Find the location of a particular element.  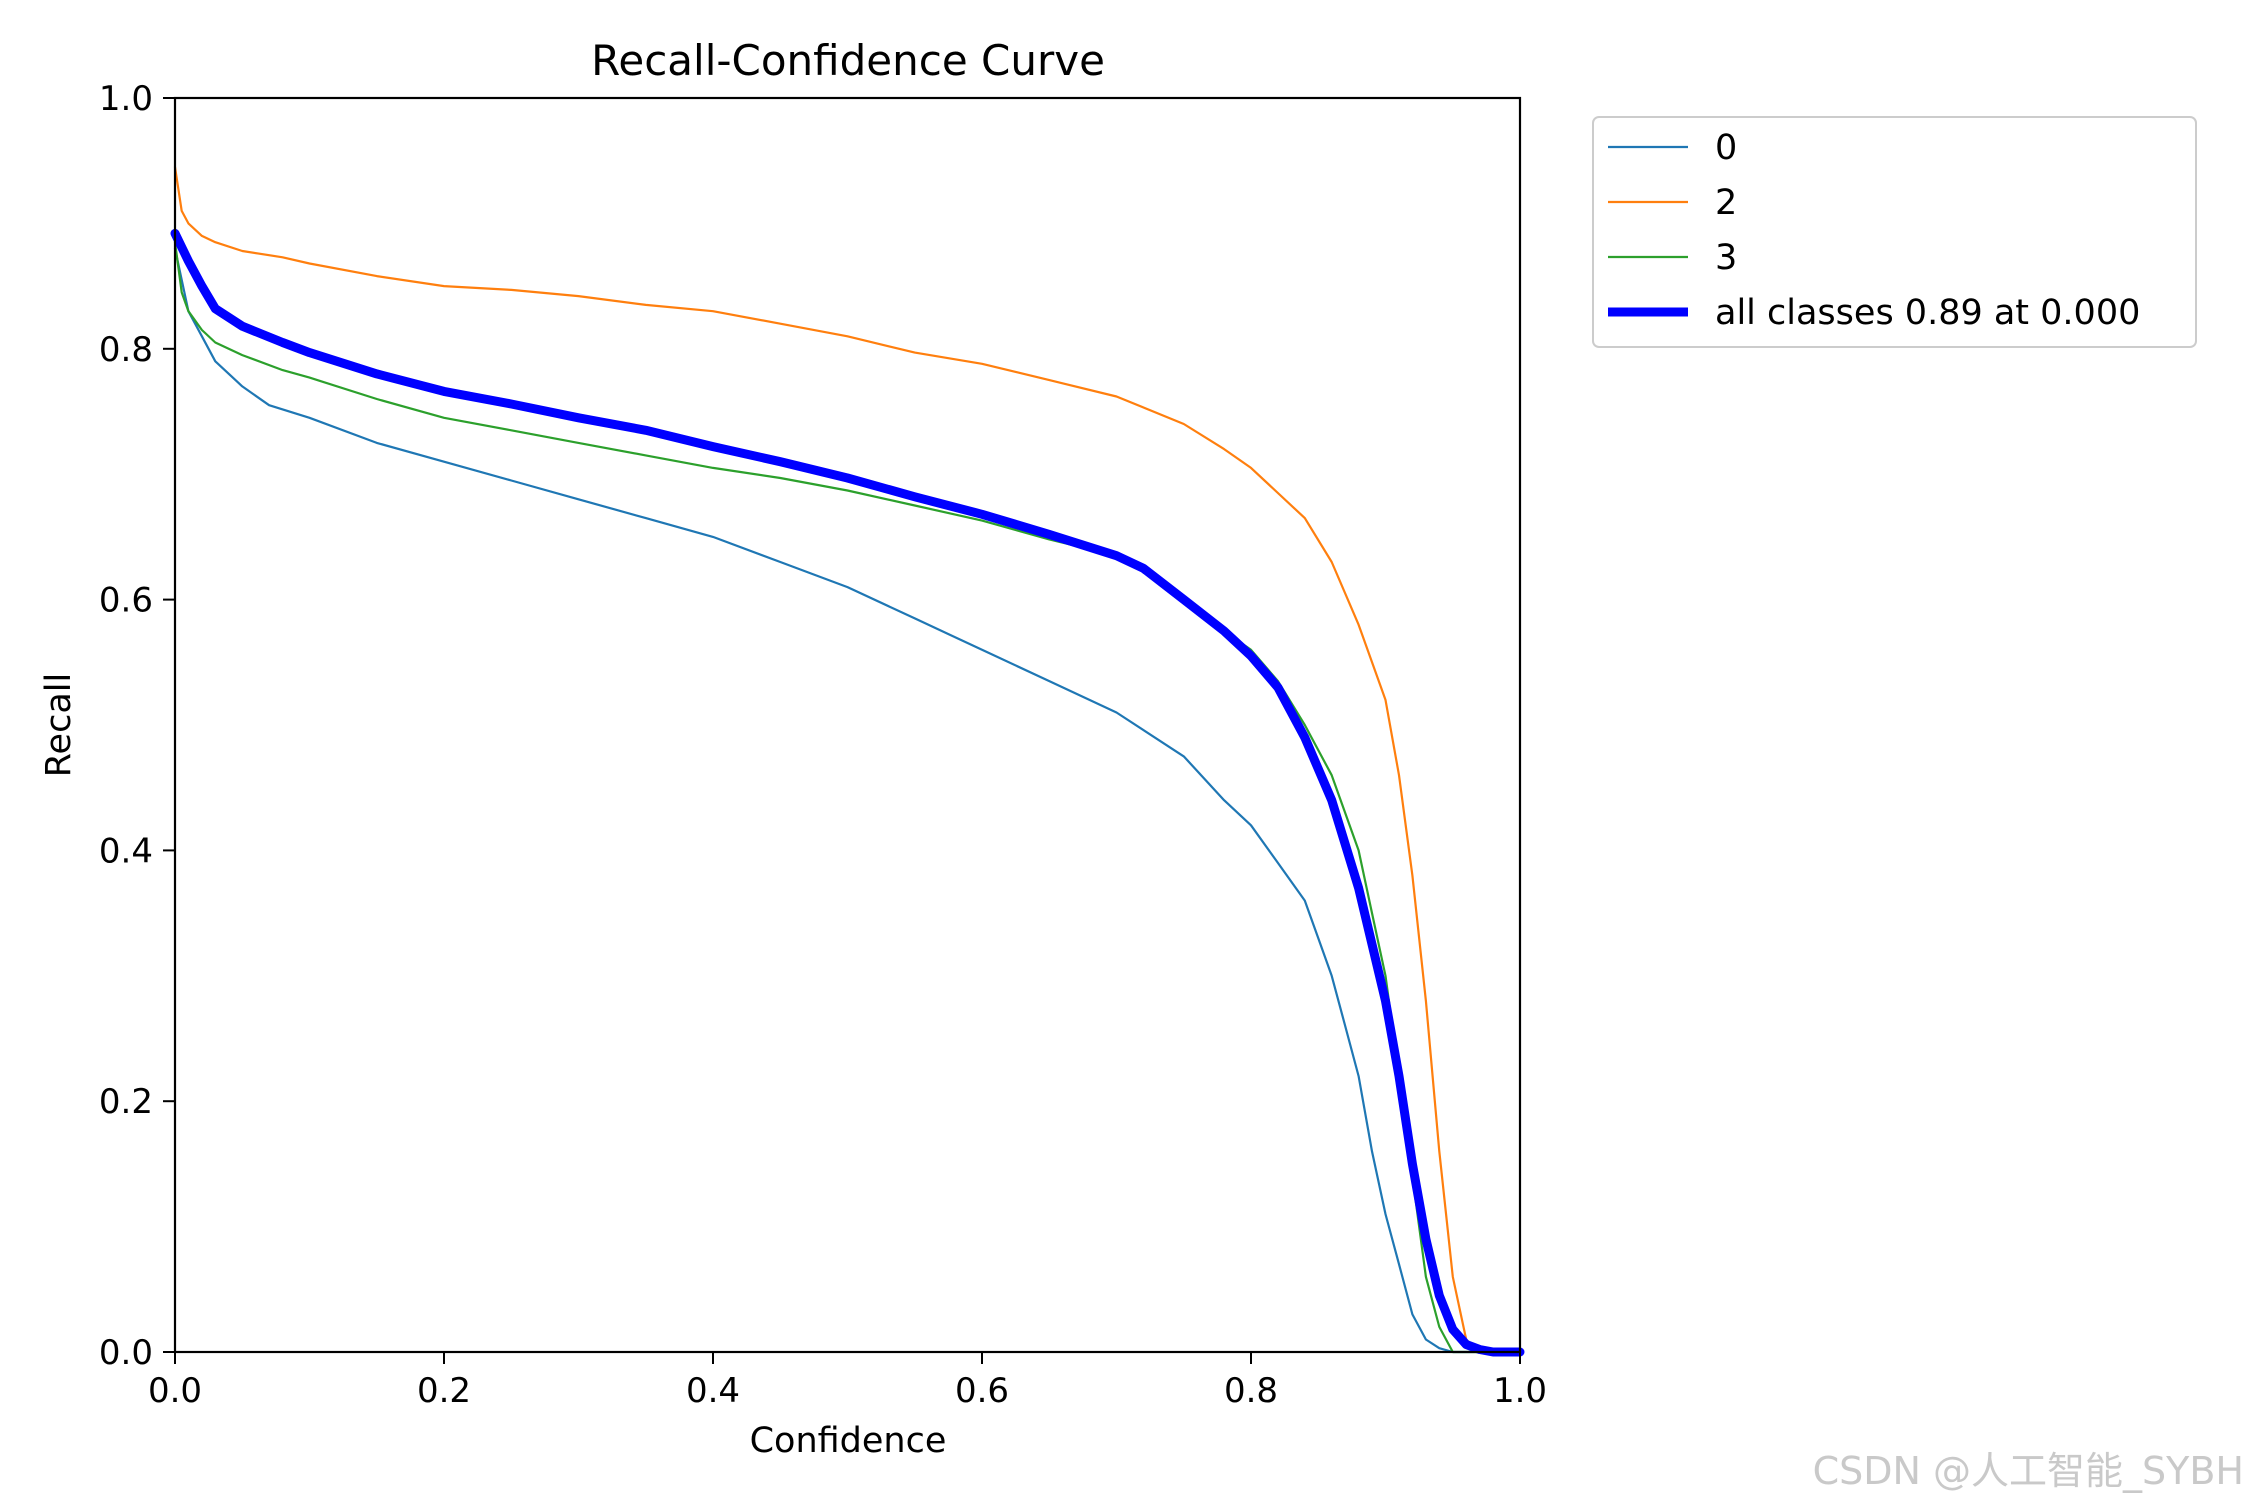

legend-label-3: all classes 0.89 at 0.000 is located at coordinates (1927, 313).